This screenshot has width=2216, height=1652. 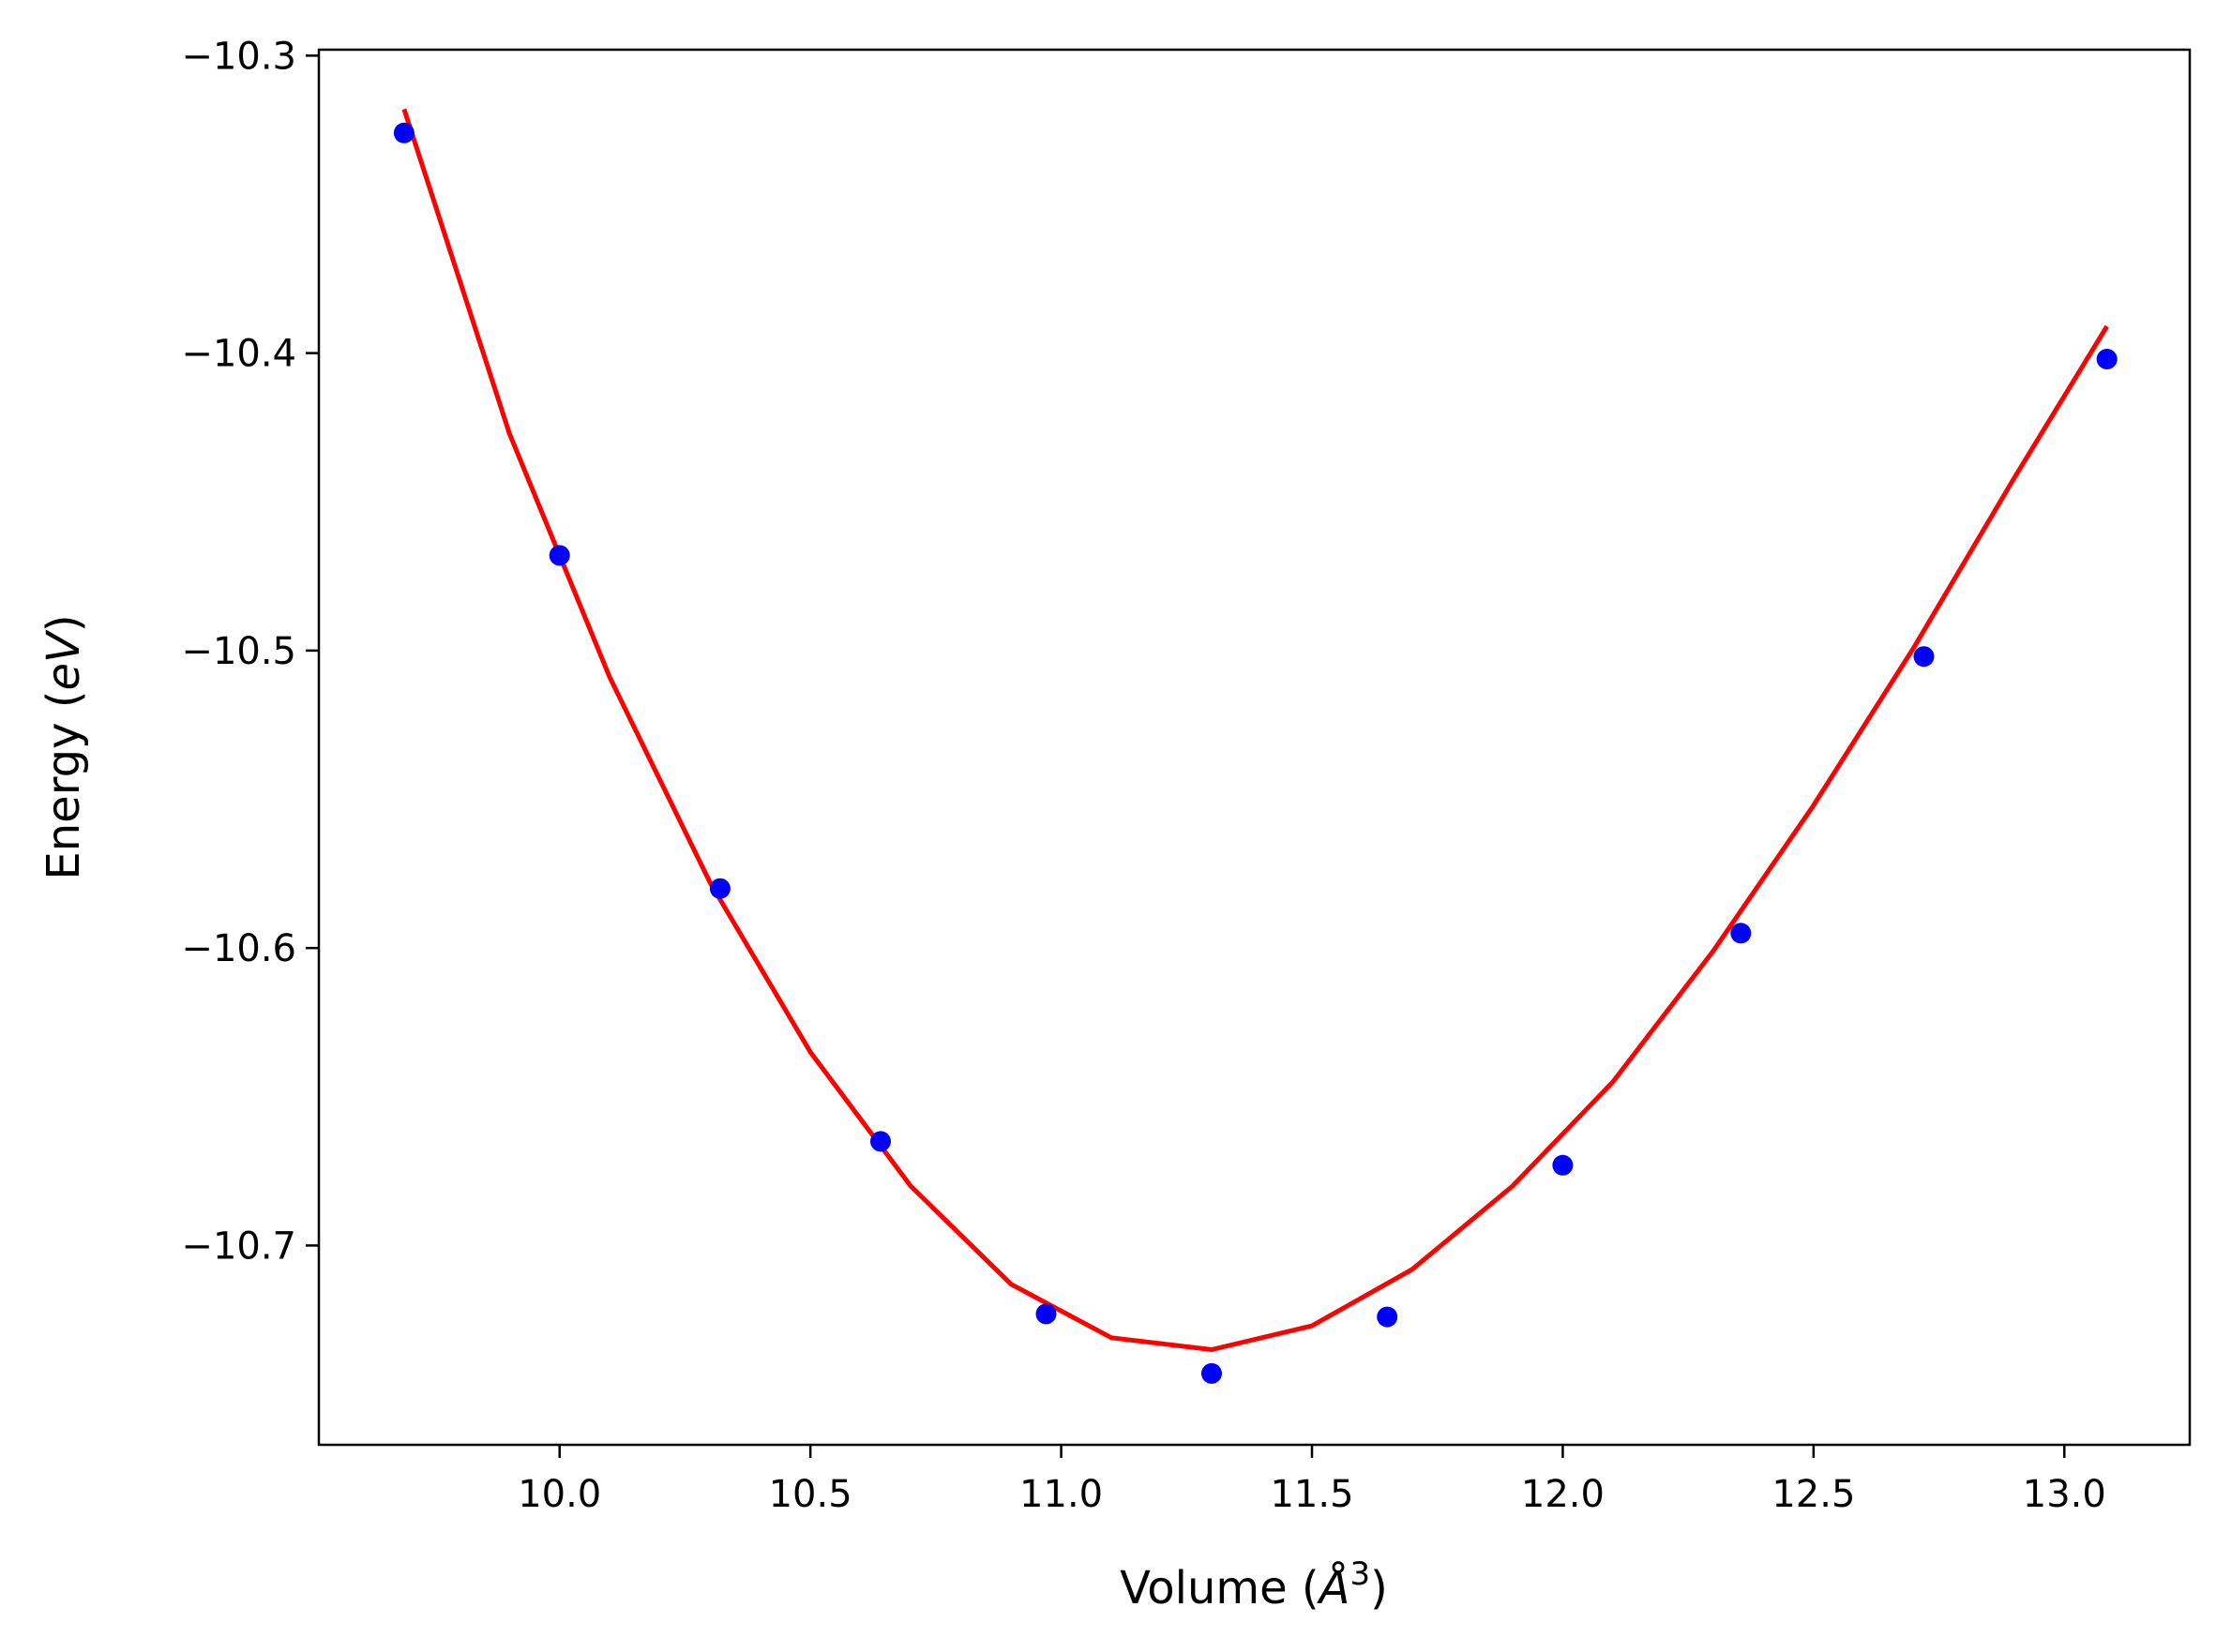 What do you see at coordinates (239, 948) in the screenshot?
I see `y-tick-label: −10.6` at bounding box center [239, 948].